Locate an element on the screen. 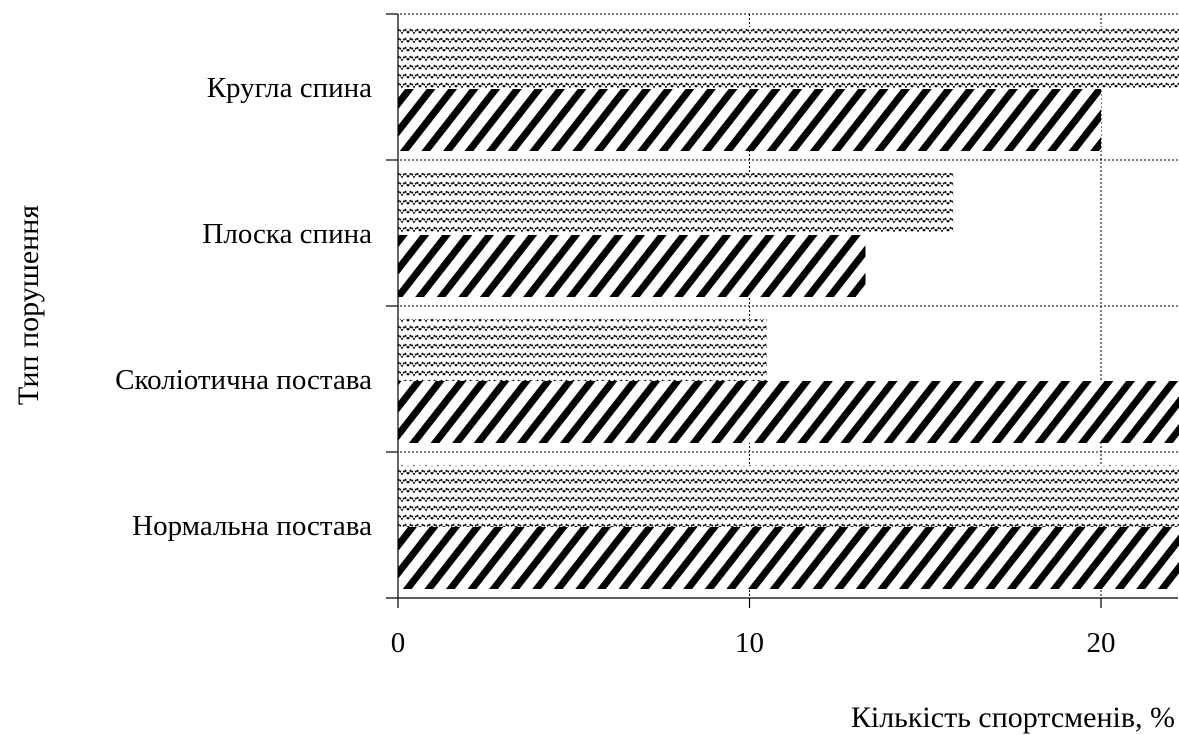  y-axis-title: Тип порушення is located at coordinates (28, 305).